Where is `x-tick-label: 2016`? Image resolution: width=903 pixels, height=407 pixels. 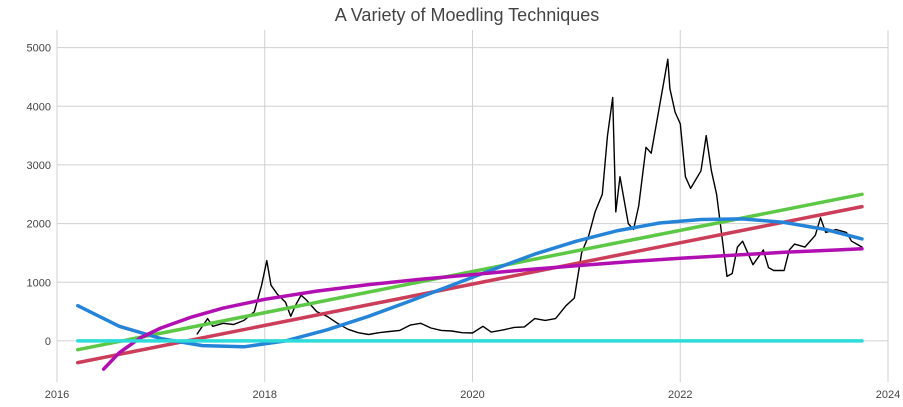 x-tick-label: 2016 is located at coordinates (57, 395).